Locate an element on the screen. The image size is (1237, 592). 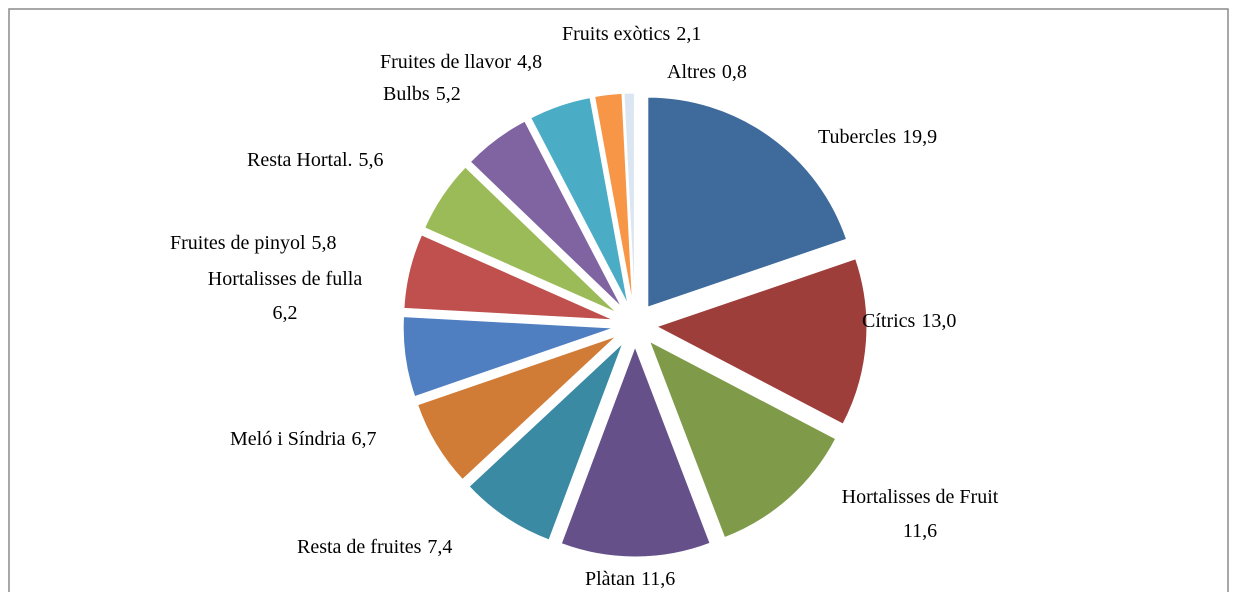
value-label: 13,0 is located at coordinates (938, 321).